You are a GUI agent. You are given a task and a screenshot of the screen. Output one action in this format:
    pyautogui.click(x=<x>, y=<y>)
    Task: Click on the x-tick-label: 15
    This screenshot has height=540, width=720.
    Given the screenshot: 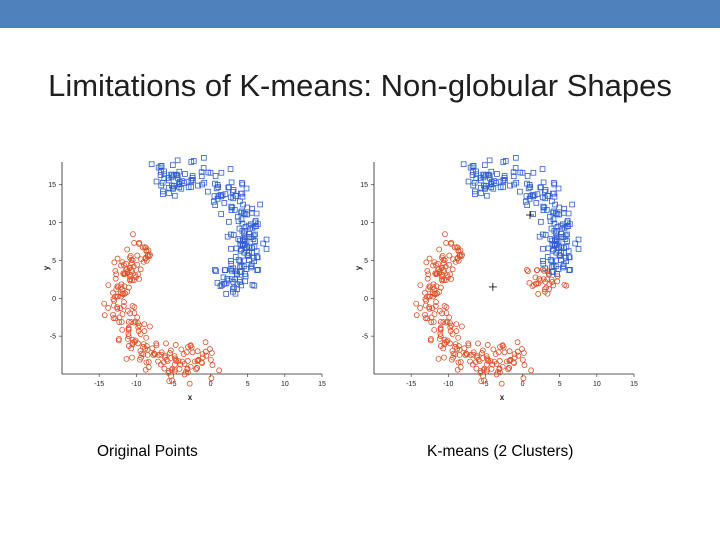 What is the action you would take?
    pyautogui.click(x=634, y=384)
    